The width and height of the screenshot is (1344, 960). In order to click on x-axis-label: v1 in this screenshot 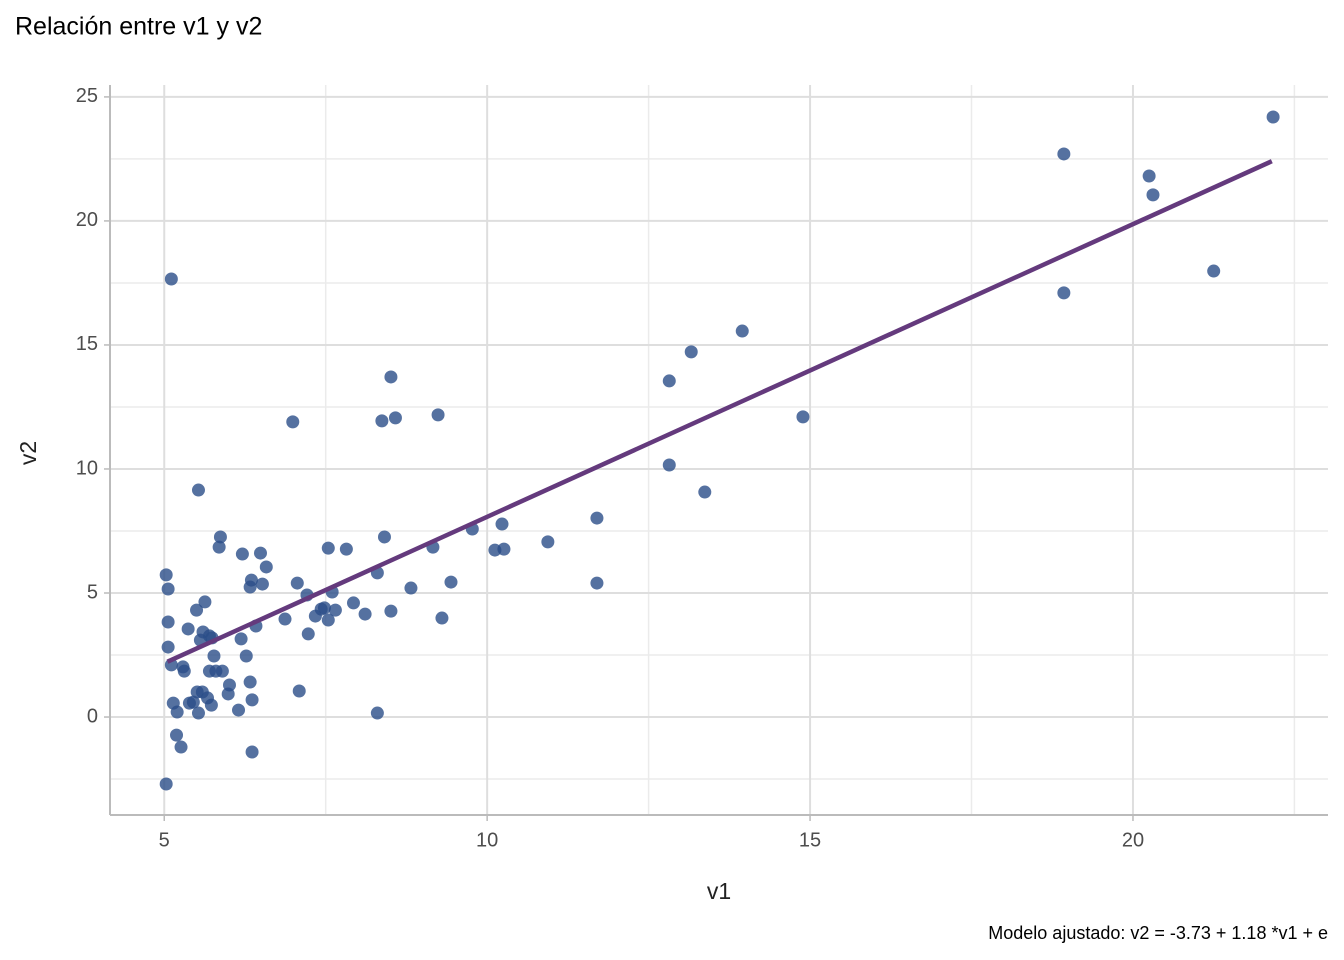, I will do `click(719, 891)`.